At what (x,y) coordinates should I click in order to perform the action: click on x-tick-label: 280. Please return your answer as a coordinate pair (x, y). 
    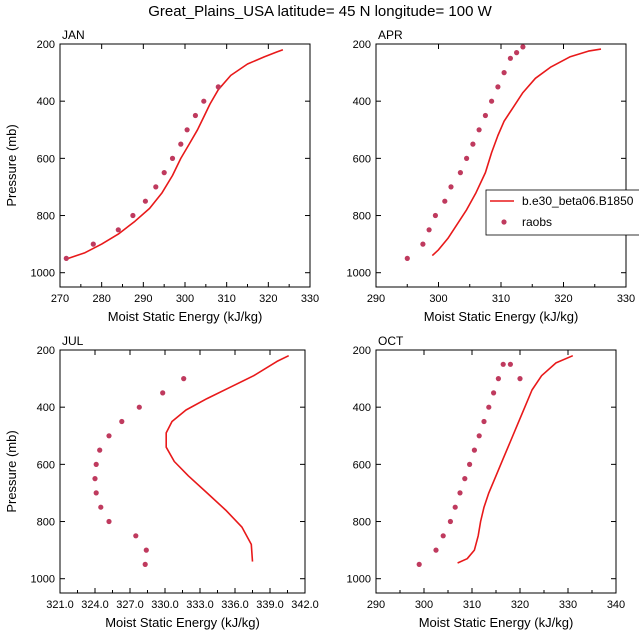
    Looking at the image, I should click on (101, 299).